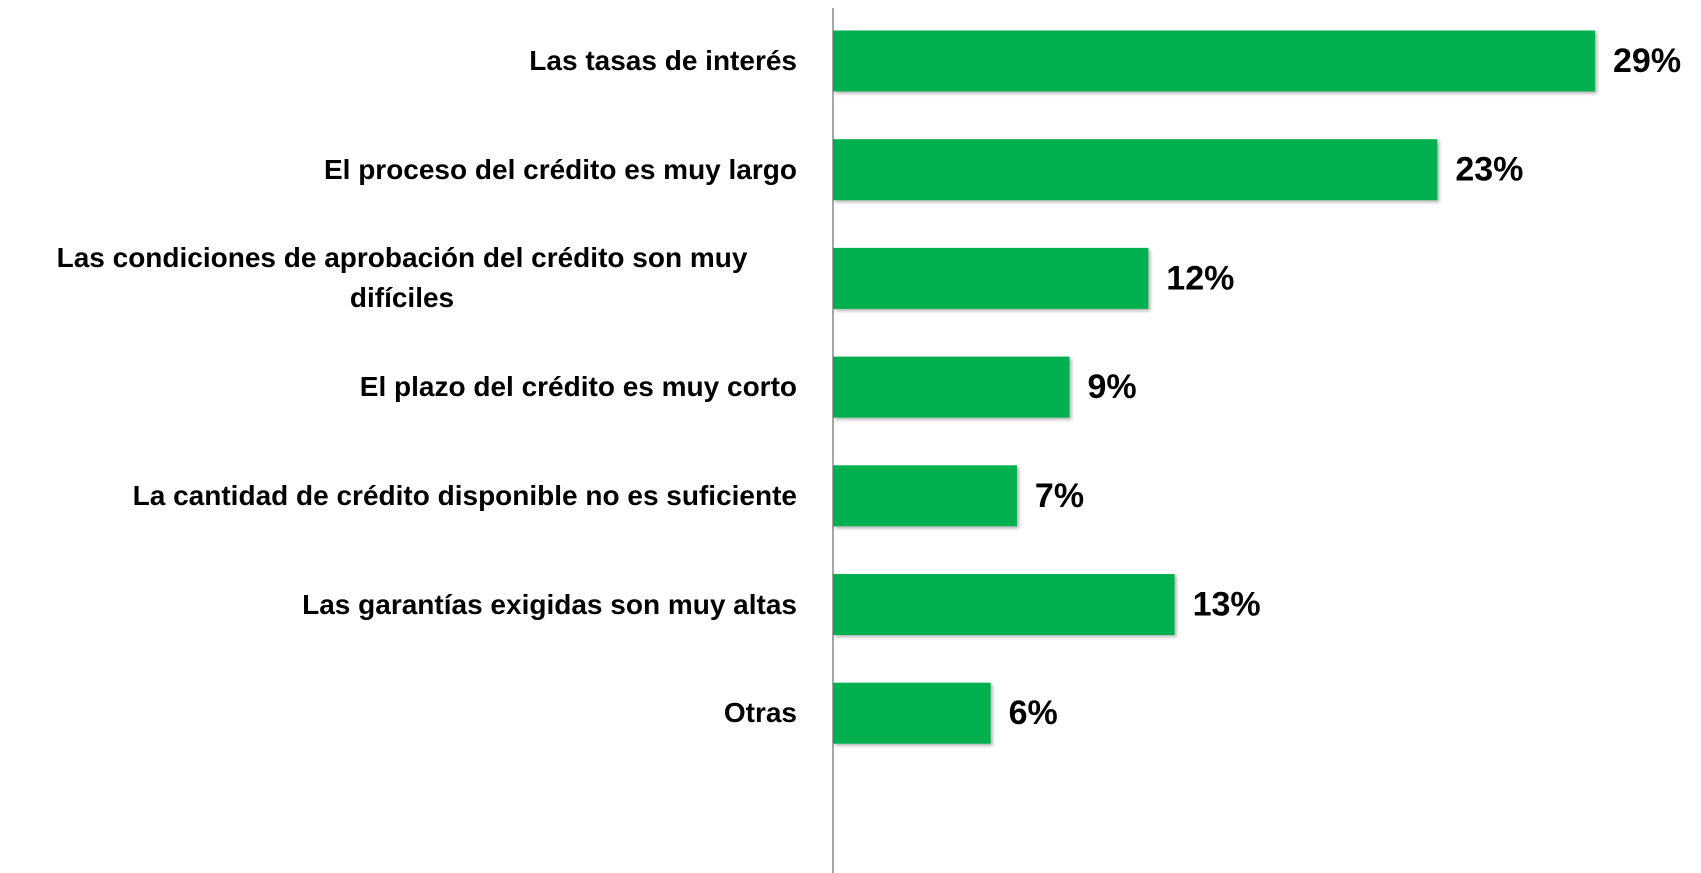 The width and height of the screenshot is (1701, 873). Describe the element at coordinates (549, 604) in the screenshot. I see `category-label: Las garantías exigidas son muy altas` at that location.